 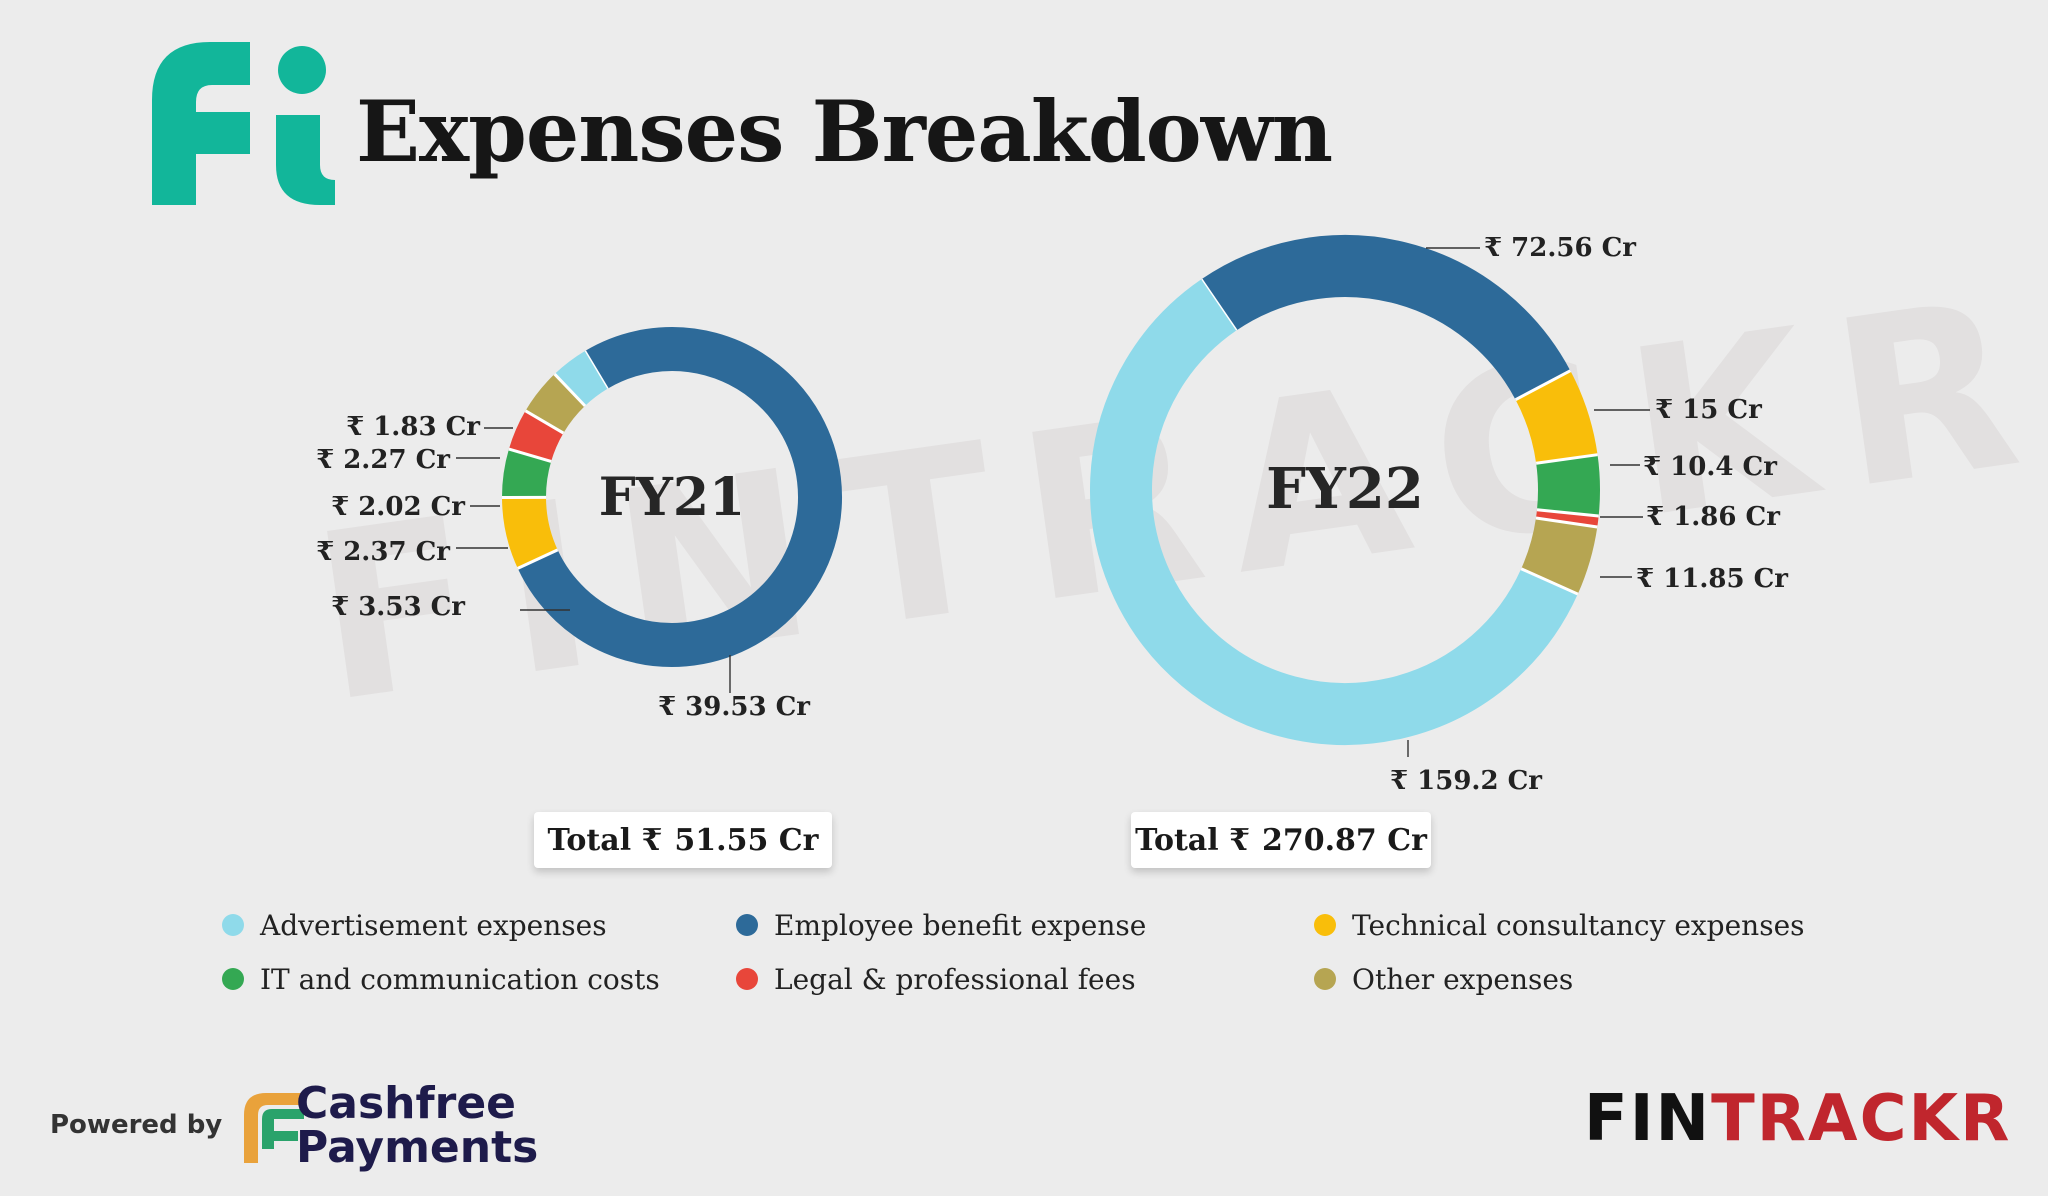 I want to click on legend-label: Other expenses, so click(x=1463, y=979).